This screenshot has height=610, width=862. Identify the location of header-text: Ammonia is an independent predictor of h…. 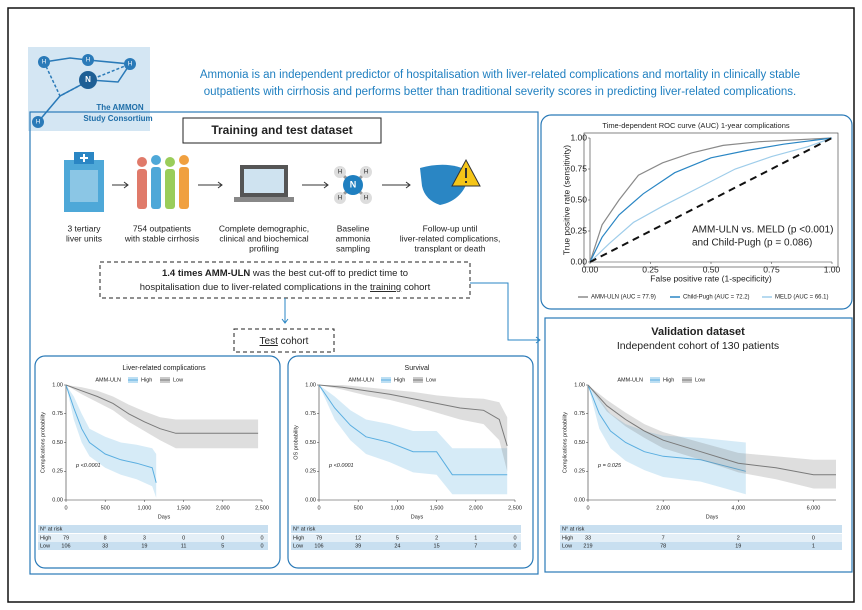
(500, 75).